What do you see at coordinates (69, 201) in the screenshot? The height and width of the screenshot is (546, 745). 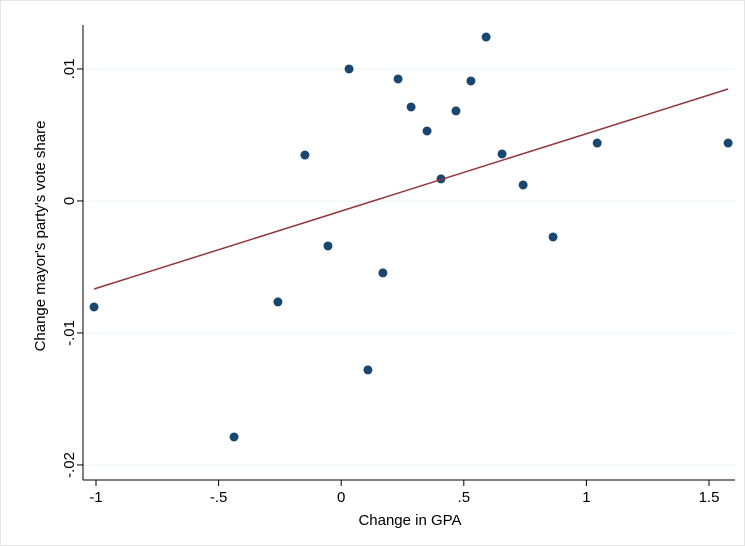 I see `y-tick-label: 0` at bounding box center [69, 201].